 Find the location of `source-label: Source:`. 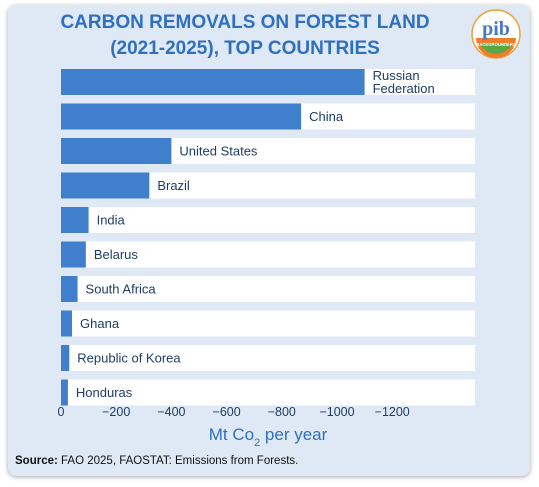

source-label: Source: is located at coordinates (36, 461).